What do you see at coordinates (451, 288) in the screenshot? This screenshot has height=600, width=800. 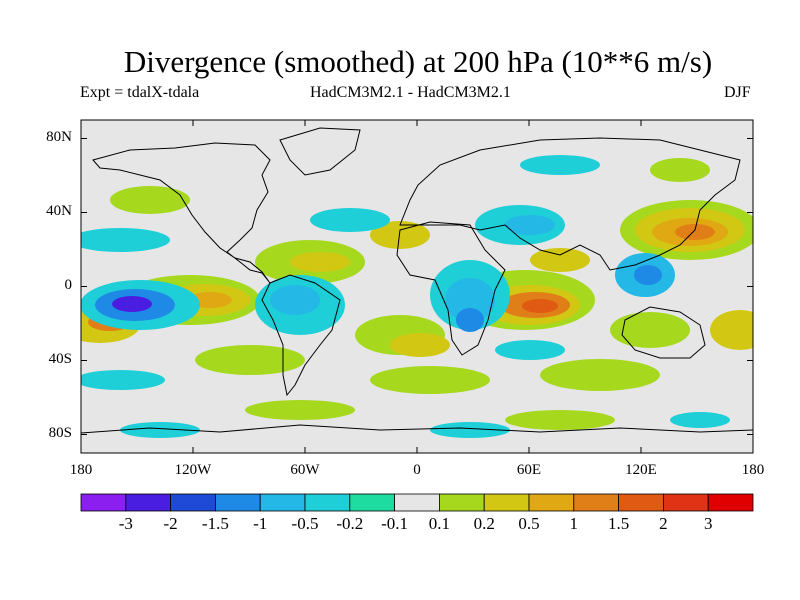 I see `africa-coast` at bounding box center [451, 288].